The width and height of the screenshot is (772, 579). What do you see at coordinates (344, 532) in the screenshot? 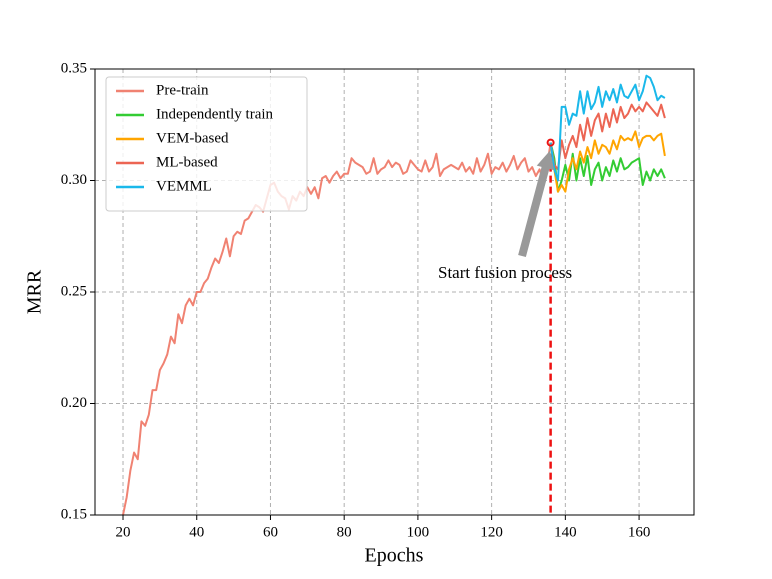
I see `x-tick-label: 80` at bounding box center [344, 532].